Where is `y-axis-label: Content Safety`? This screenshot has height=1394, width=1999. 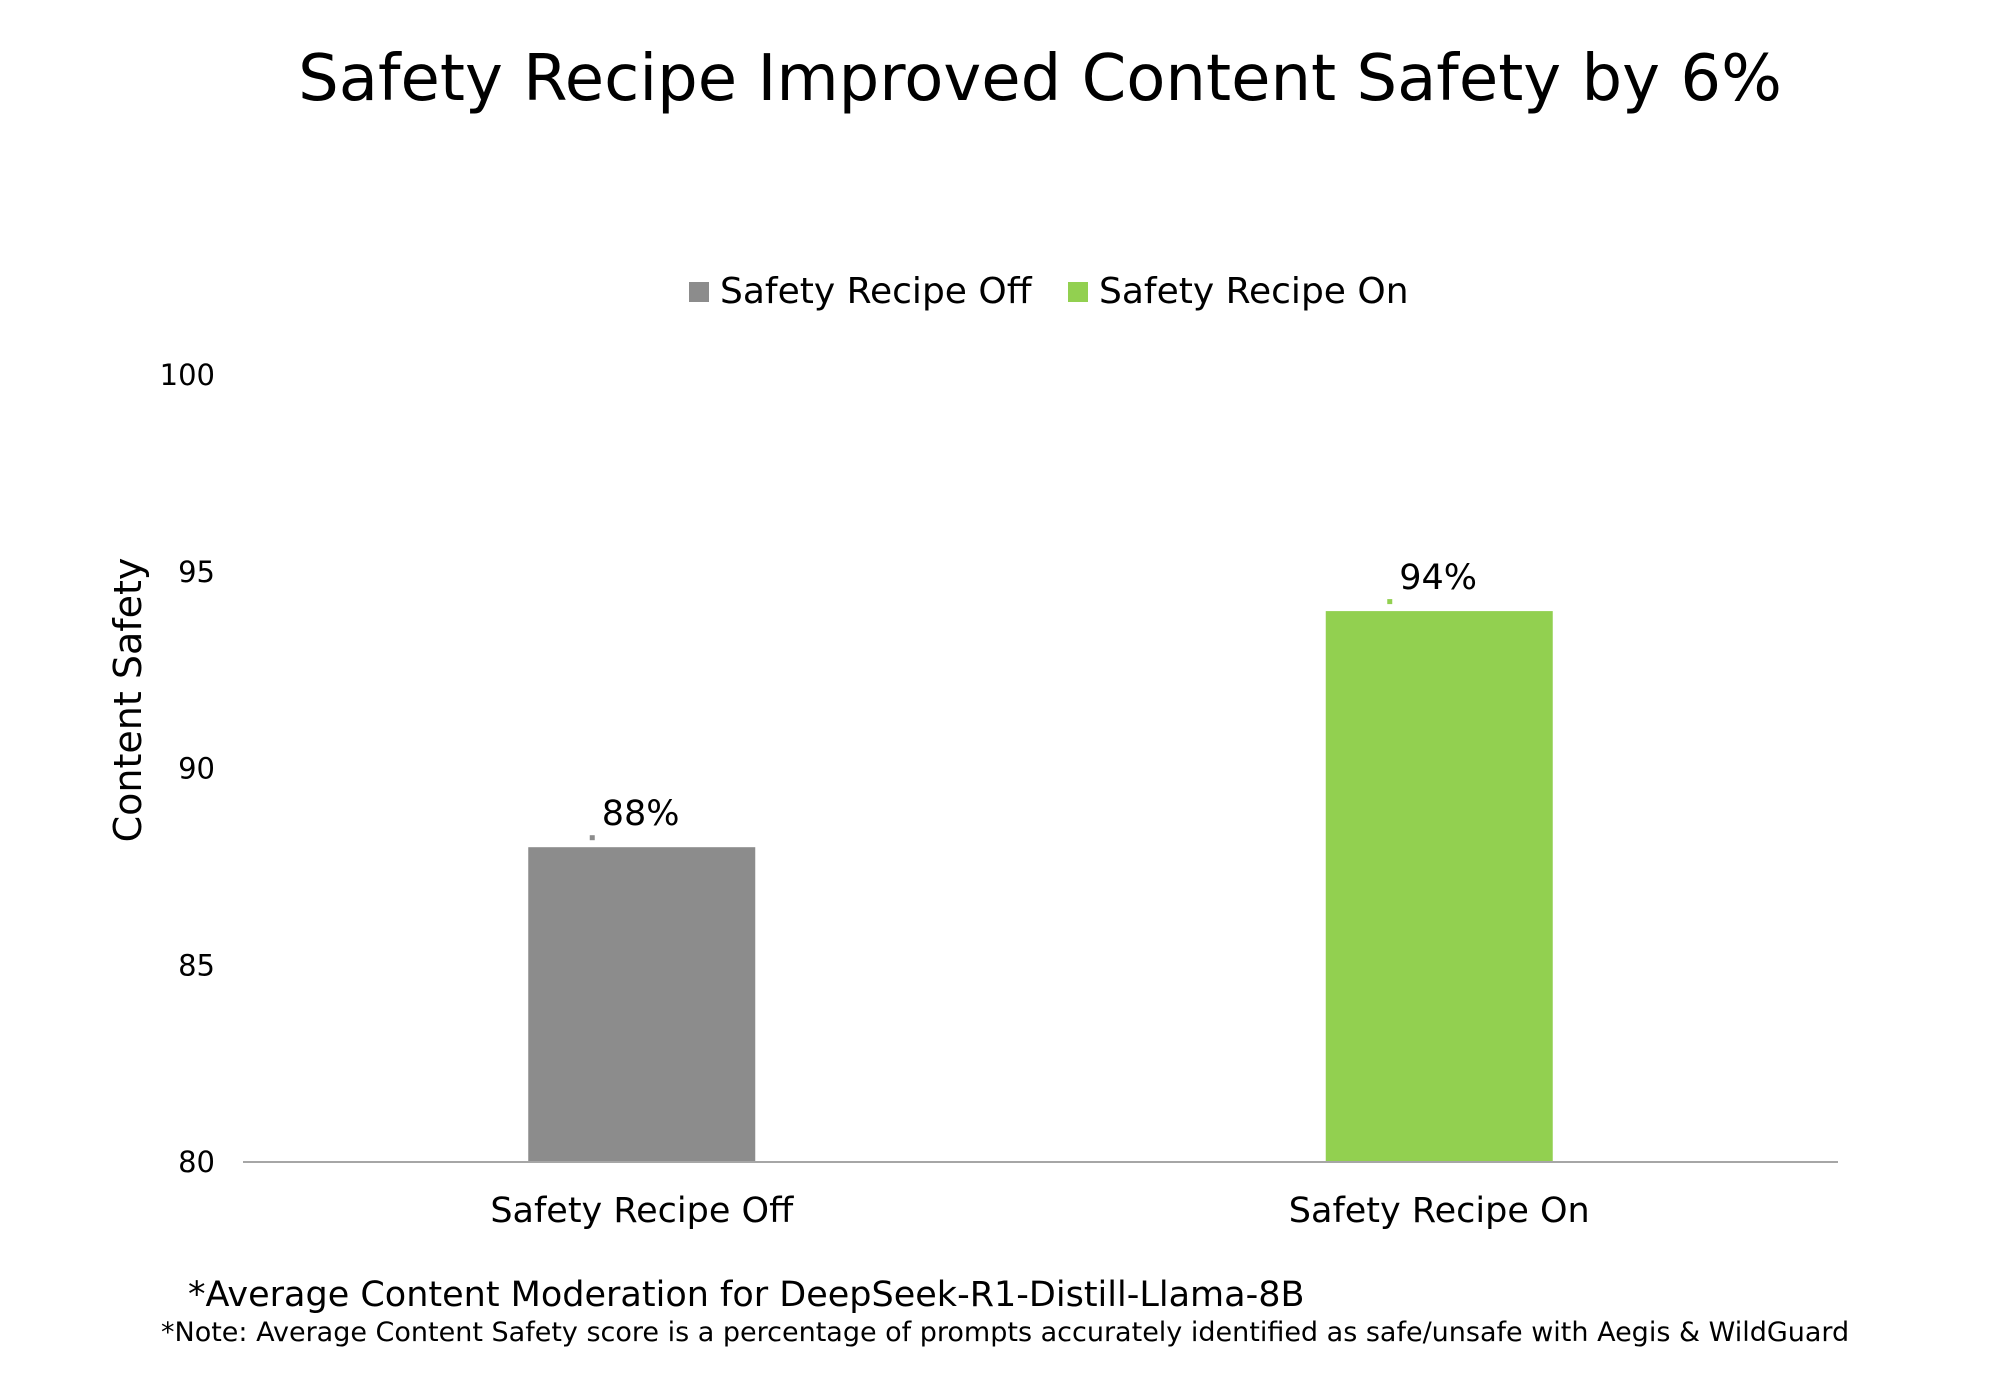
y-axis-label: Content Safety is located at coordinates (128, 700).